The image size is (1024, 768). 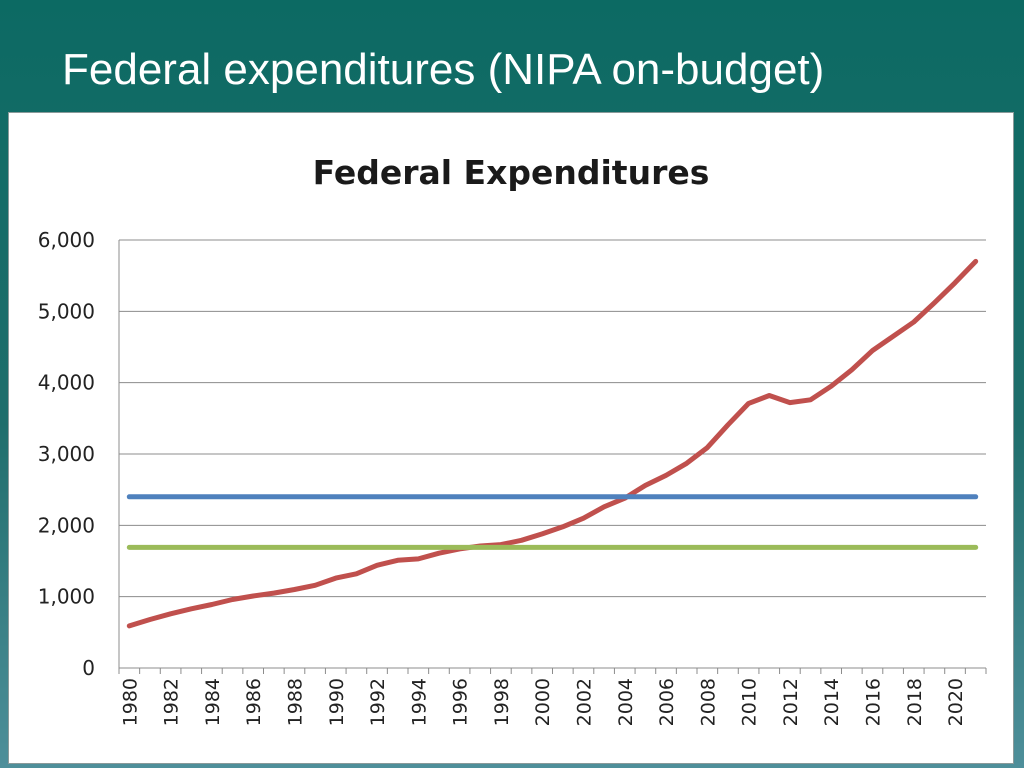 What do you see at coordinates (254, 702) in the screenshot?
I see `x-tick-label: 1986` at bounding box center [254, 702].